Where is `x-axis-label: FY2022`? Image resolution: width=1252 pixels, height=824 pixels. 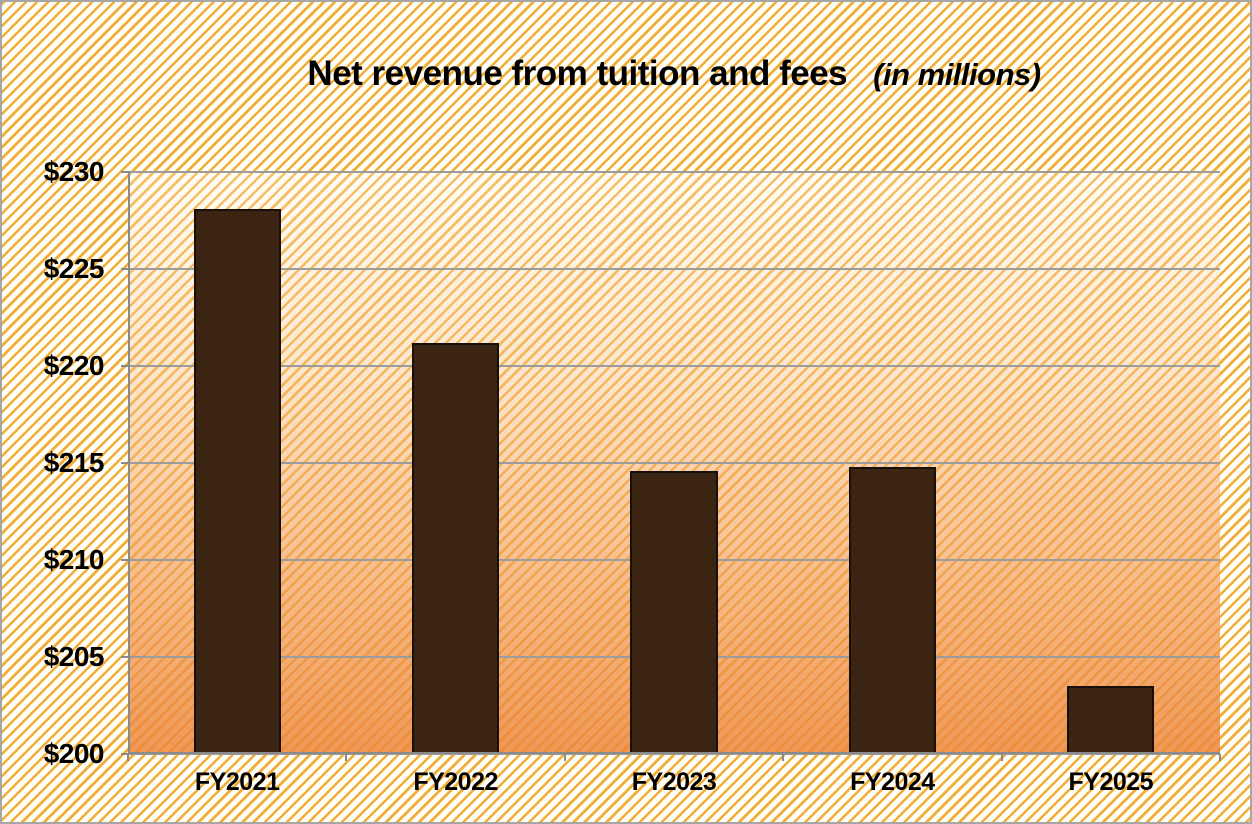
x-axis-label: FY2022 is located at coordinates (455, 782).